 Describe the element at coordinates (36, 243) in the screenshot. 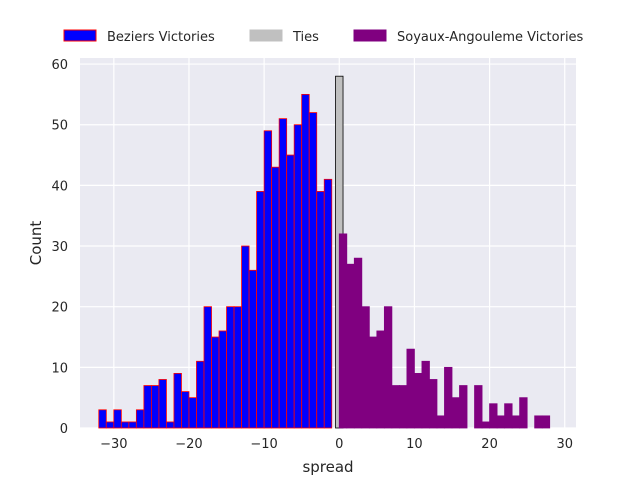

I see `y-axis-label: Count` at that location.